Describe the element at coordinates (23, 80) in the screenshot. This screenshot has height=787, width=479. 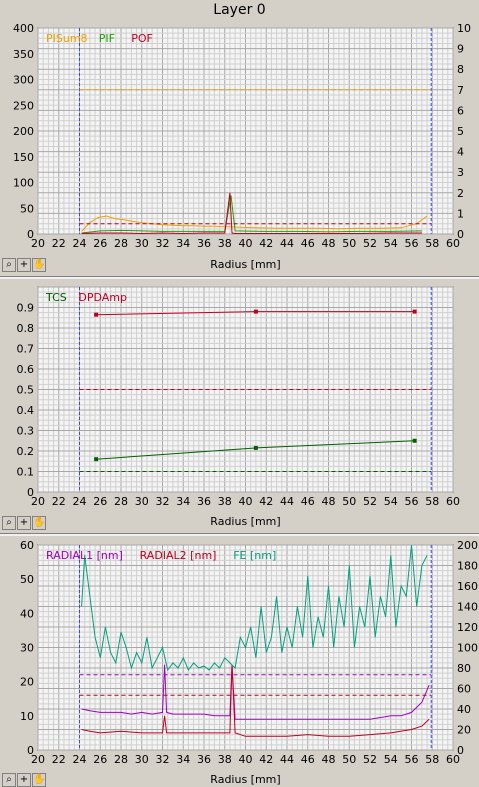
I see `y-tick-label: 300` at that location.